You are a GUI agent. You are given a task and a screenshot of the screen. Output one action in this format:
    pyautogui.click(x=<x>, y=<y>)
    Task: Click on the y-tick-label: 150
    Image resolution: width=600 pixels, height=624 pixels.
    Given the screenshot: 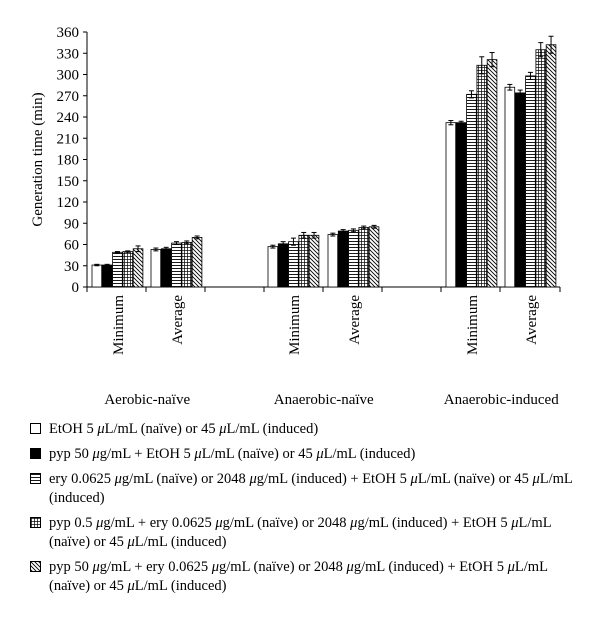 What is the action you would take?
    pyautogui.click(x=68, y=182)
    